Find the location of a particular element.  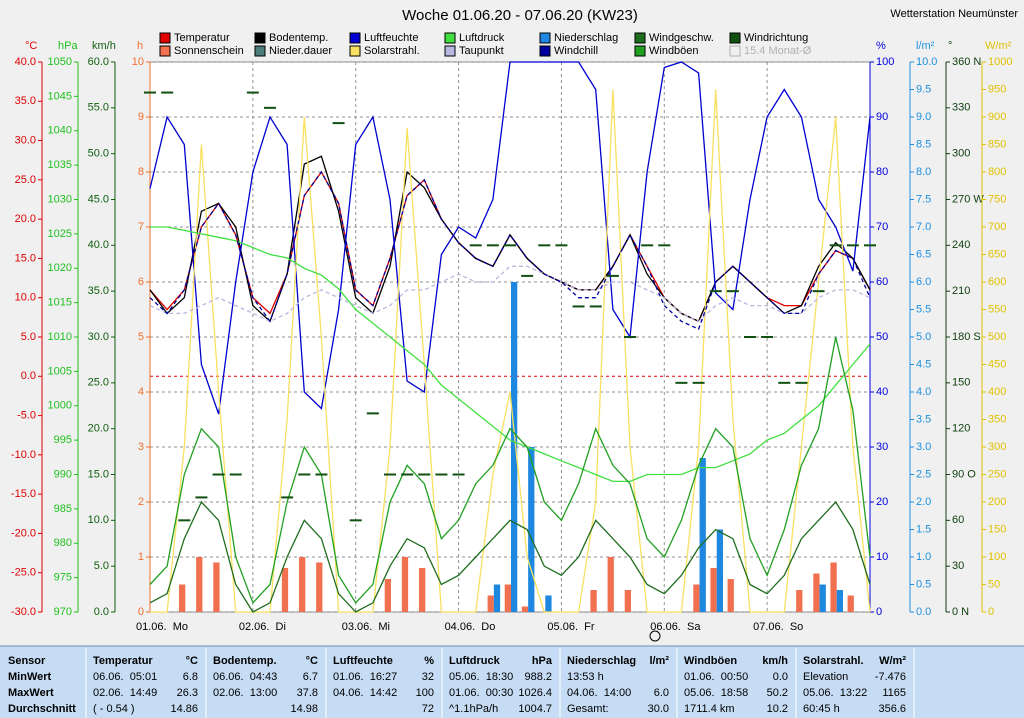

table-cell: 04.06. 14:42 is located at coordinates (365, 693).